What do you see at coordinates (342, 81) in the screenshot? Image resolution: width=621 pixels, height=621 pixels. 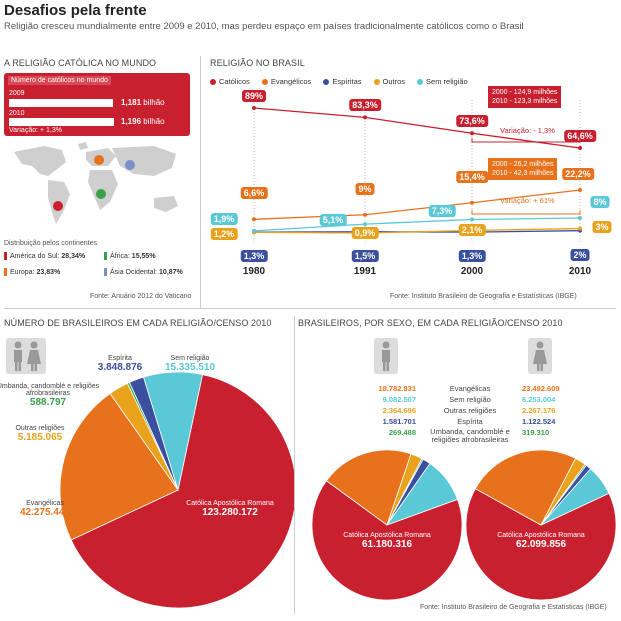 I see `legend-item: Espíritas` at bounding box center [342, 81].